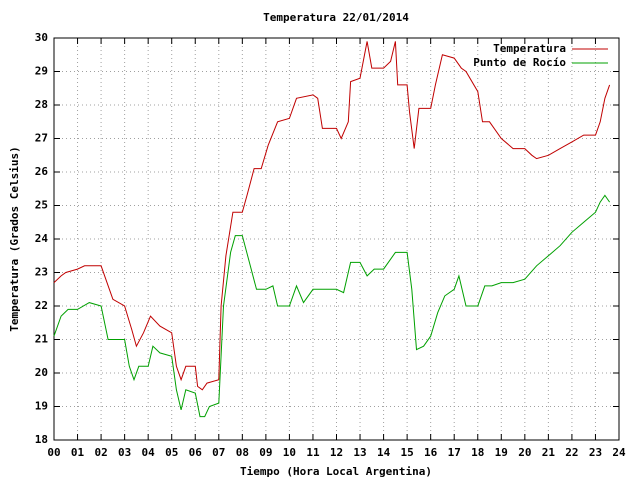 The image size is (640, 480). I want to click on x-tick-label: 07, so click(218, 452).